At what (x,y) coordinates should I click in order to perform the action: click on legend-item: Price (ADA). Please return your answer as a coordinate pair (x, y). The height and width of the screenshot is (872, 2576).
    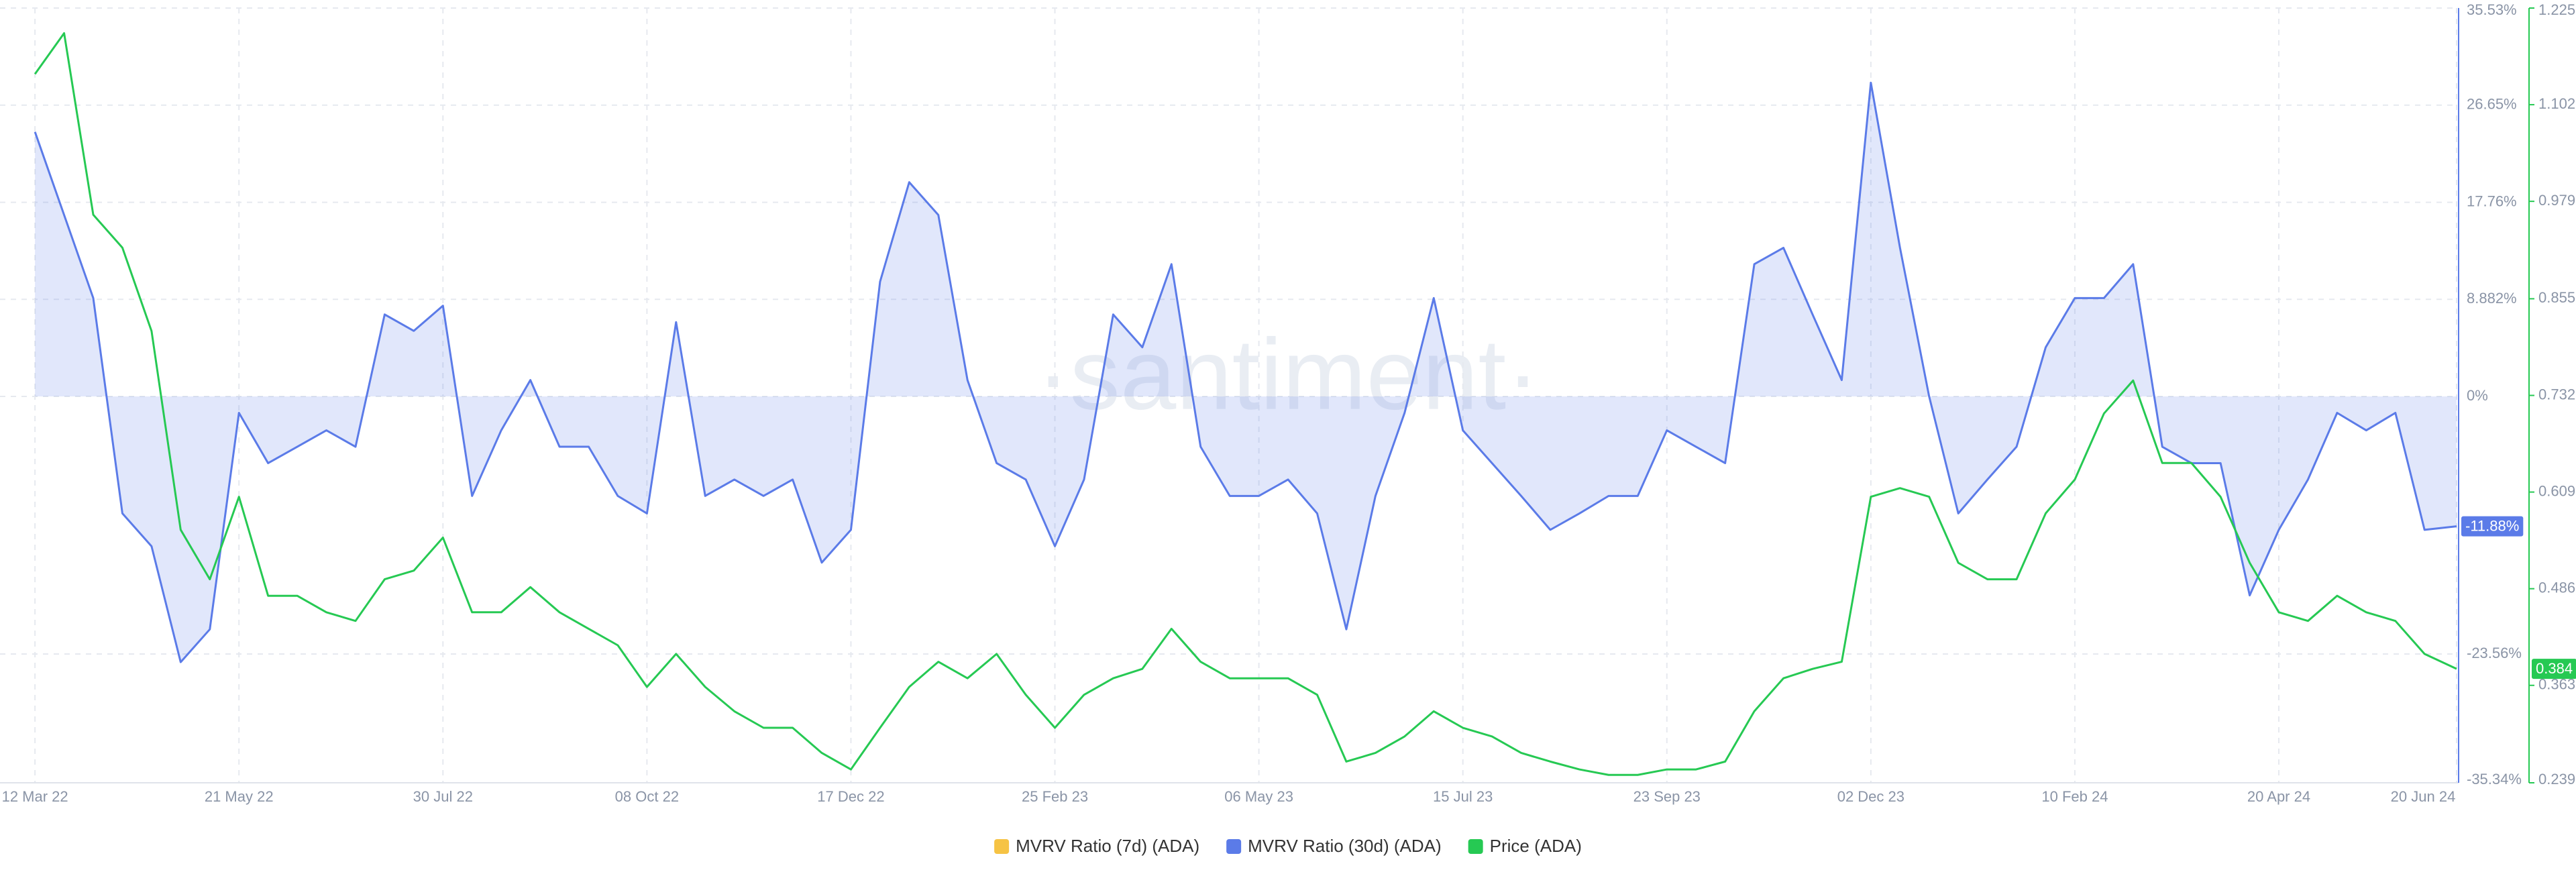
    Looking at the image, I should click on (1525, 846).